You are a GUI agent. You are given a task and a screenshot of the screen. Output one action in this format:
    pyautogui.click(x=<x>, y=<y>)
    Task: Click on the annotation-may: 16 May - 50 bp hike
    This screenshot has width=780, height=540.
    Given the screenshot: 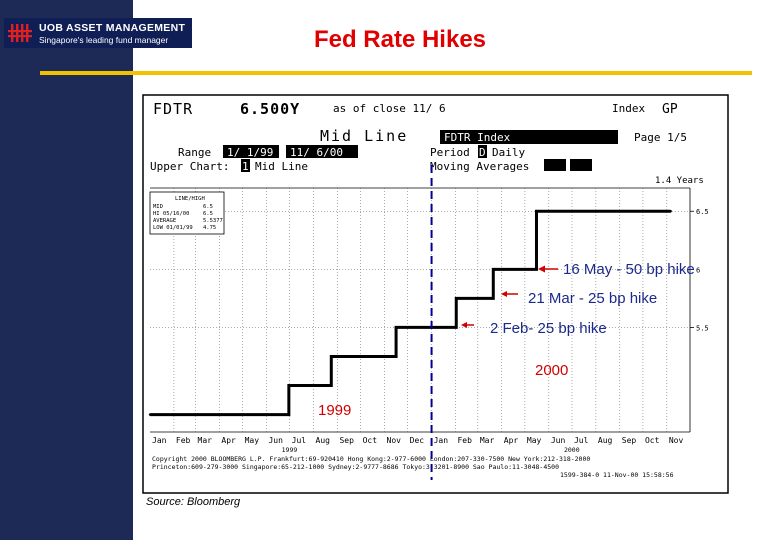 What is the action you would take?
    pyautogui.click(x=616, y=269)
    